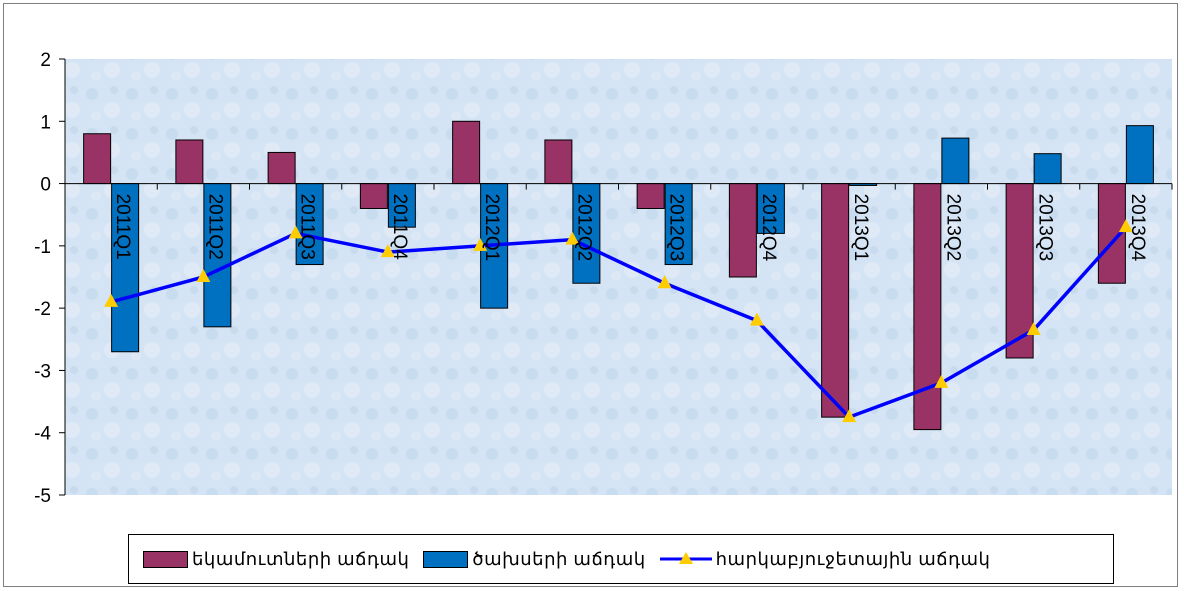 Image resolution: width=1184 pixels, height=591 pixels. What do you see at coordinates (583, 228) in the screenshot?
I see `x-tick-label-2012Q2: 2012Q2` at bounding box center [583, 228].